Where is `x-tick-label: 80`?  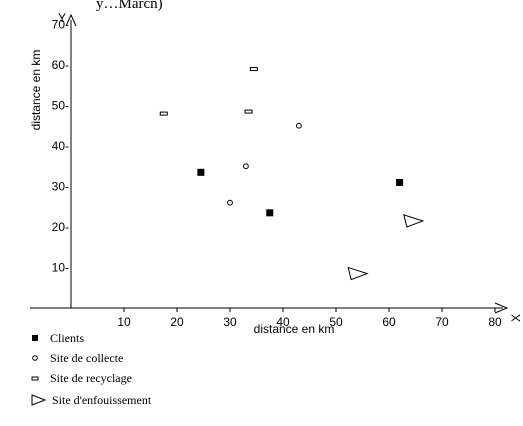 x-tick-label: 80 is located at coordinates (495, 322).